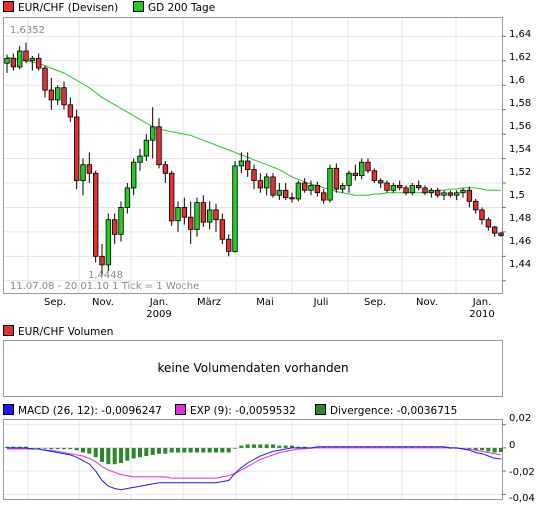 The image size is (545, 508). Describe the element at coordinates (520, 34) in the screenshot. I see `price-y-tick: 1,64` at that location.